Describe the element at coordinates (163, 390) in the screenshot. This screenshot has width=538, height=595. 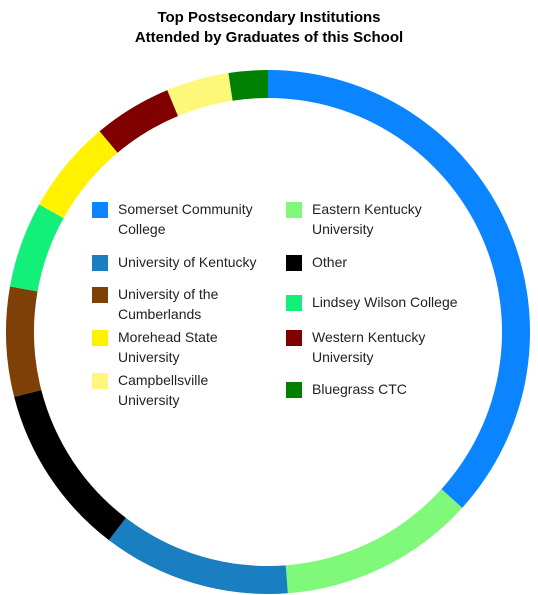
I see `legend-label: Campbellsville University` at that location.